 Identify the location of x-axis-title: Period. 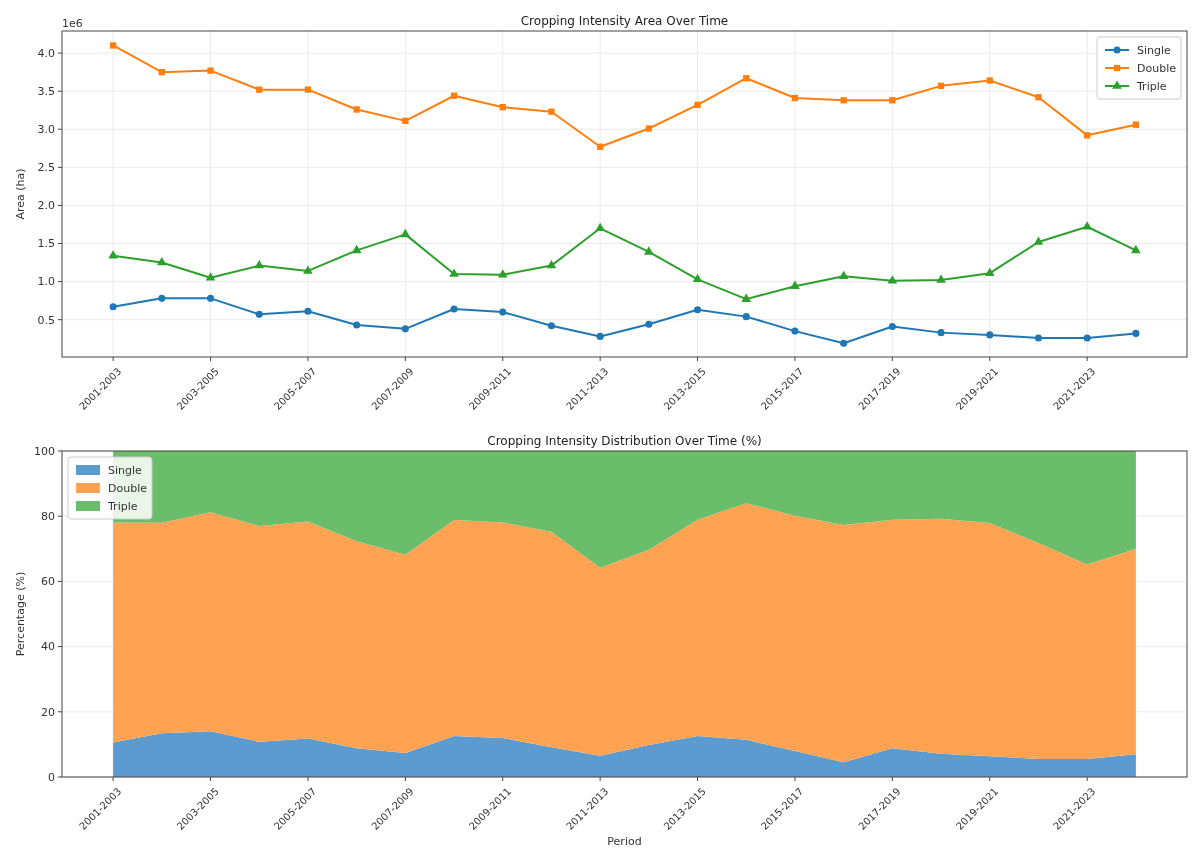
(624, 841).